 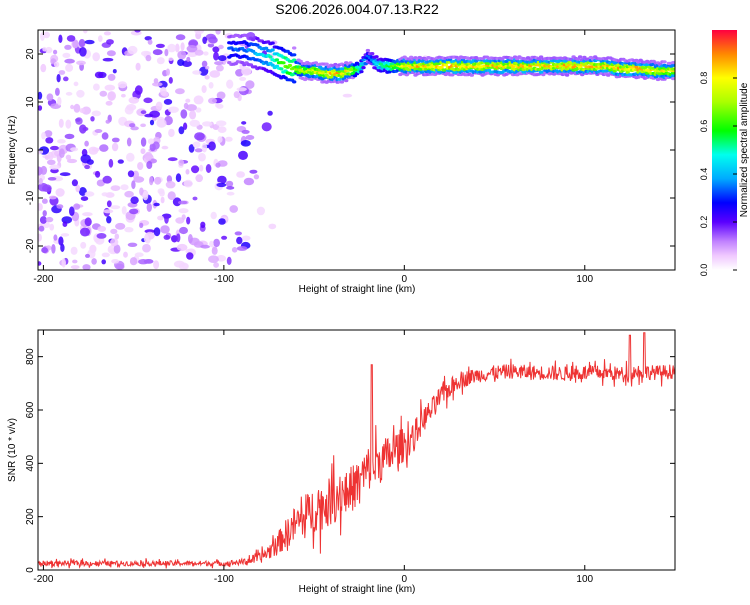 I want to click on snr-y-axis-label: SNR (10 * v/v), so click(x=12, y=450).